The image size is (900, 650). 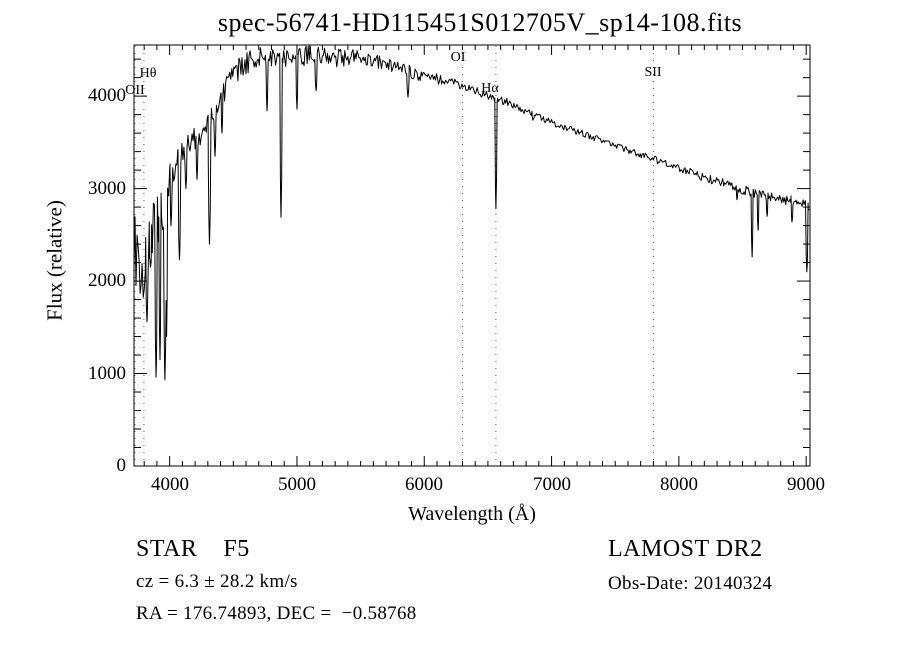 I want to click on spectral-line-label-OI: OI, so click(x=458, y=57).